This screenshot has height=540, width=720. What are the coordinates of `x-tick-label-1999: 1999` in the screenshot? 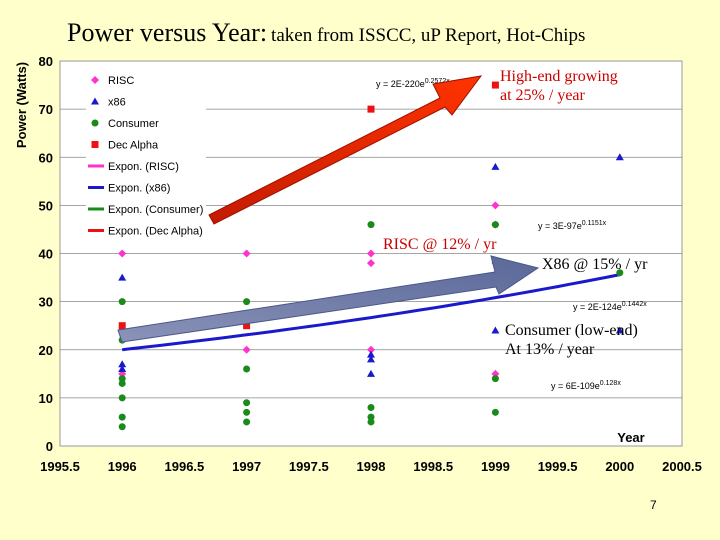 It's located at (495, 466).